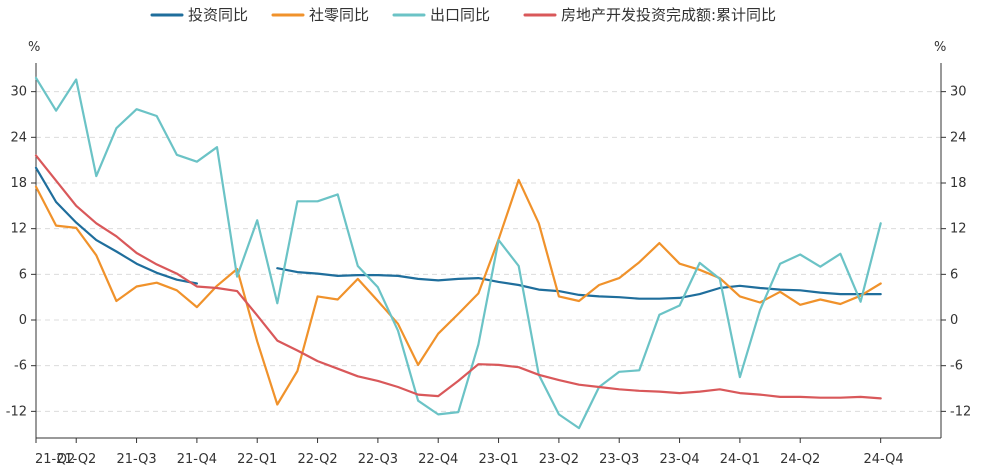 The image size is (986, 471). Describe the element at coordinates (136, 459) in the screenshot. I see `x-tick-label: 21-Q3` at that location.